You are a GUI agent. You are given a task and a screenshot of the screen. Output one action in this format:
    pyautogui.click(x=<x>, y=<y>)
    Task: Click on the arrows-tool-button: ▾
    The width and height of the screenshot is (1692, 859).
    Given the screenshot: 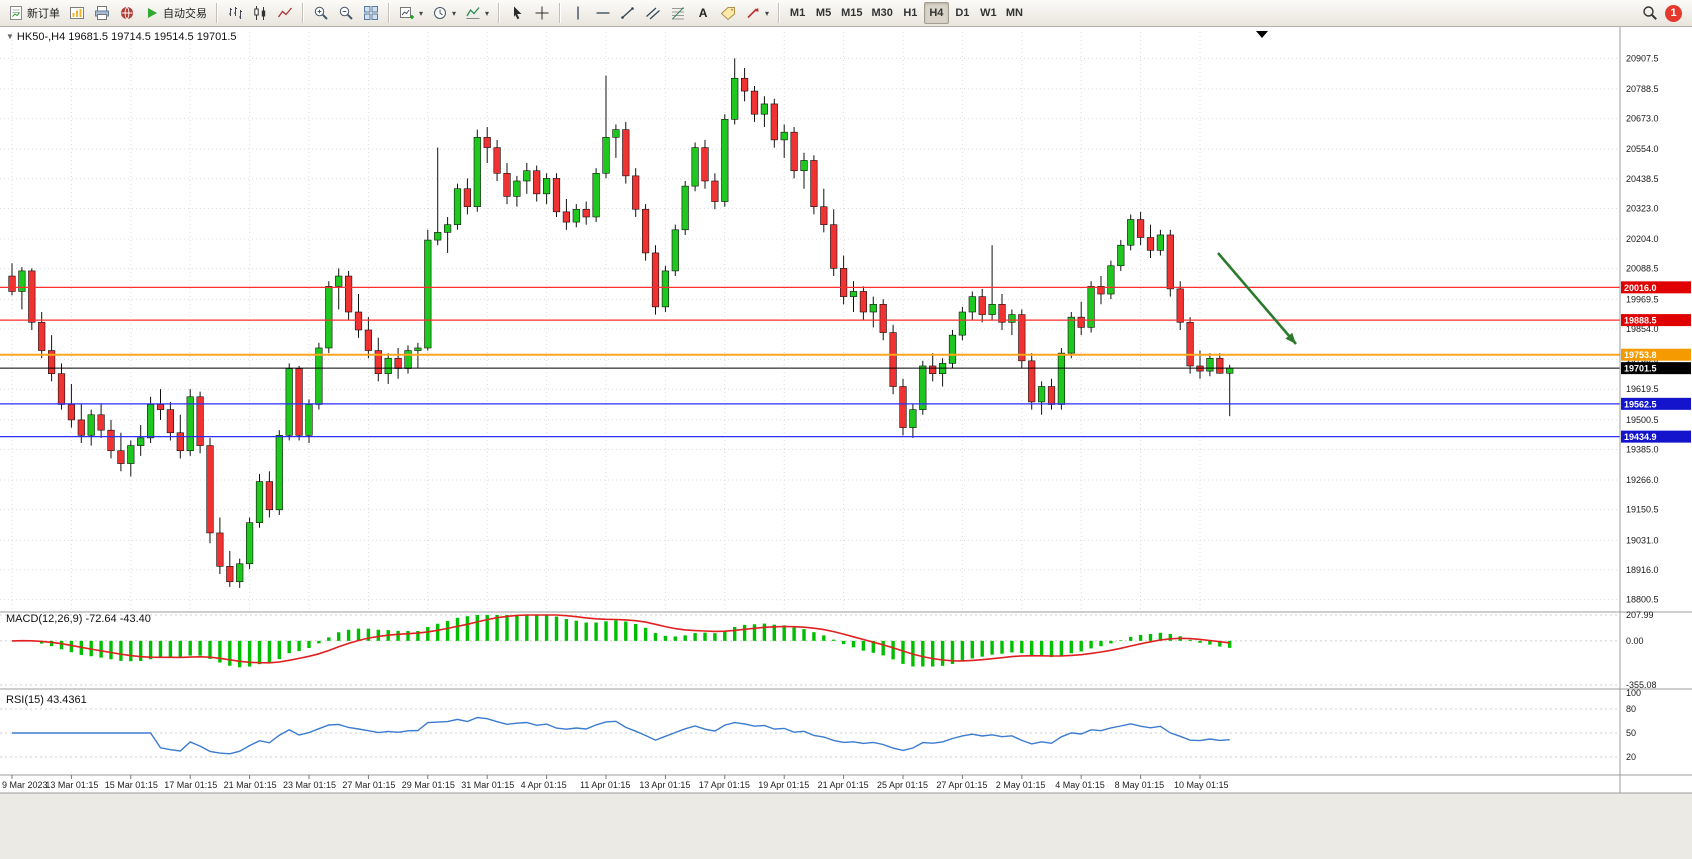 What is the action you would take?
    pyautogui.click(x=757, y=13)
    